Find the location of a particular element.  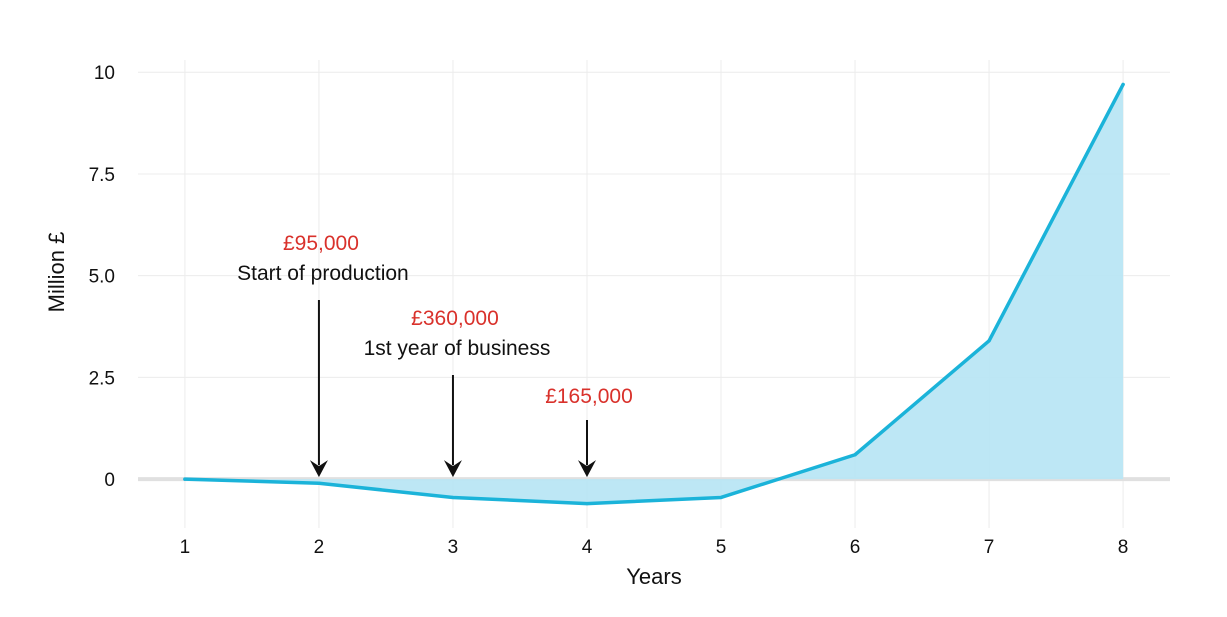

y-axis-title: Million £ is located at coordinates (56, 272).